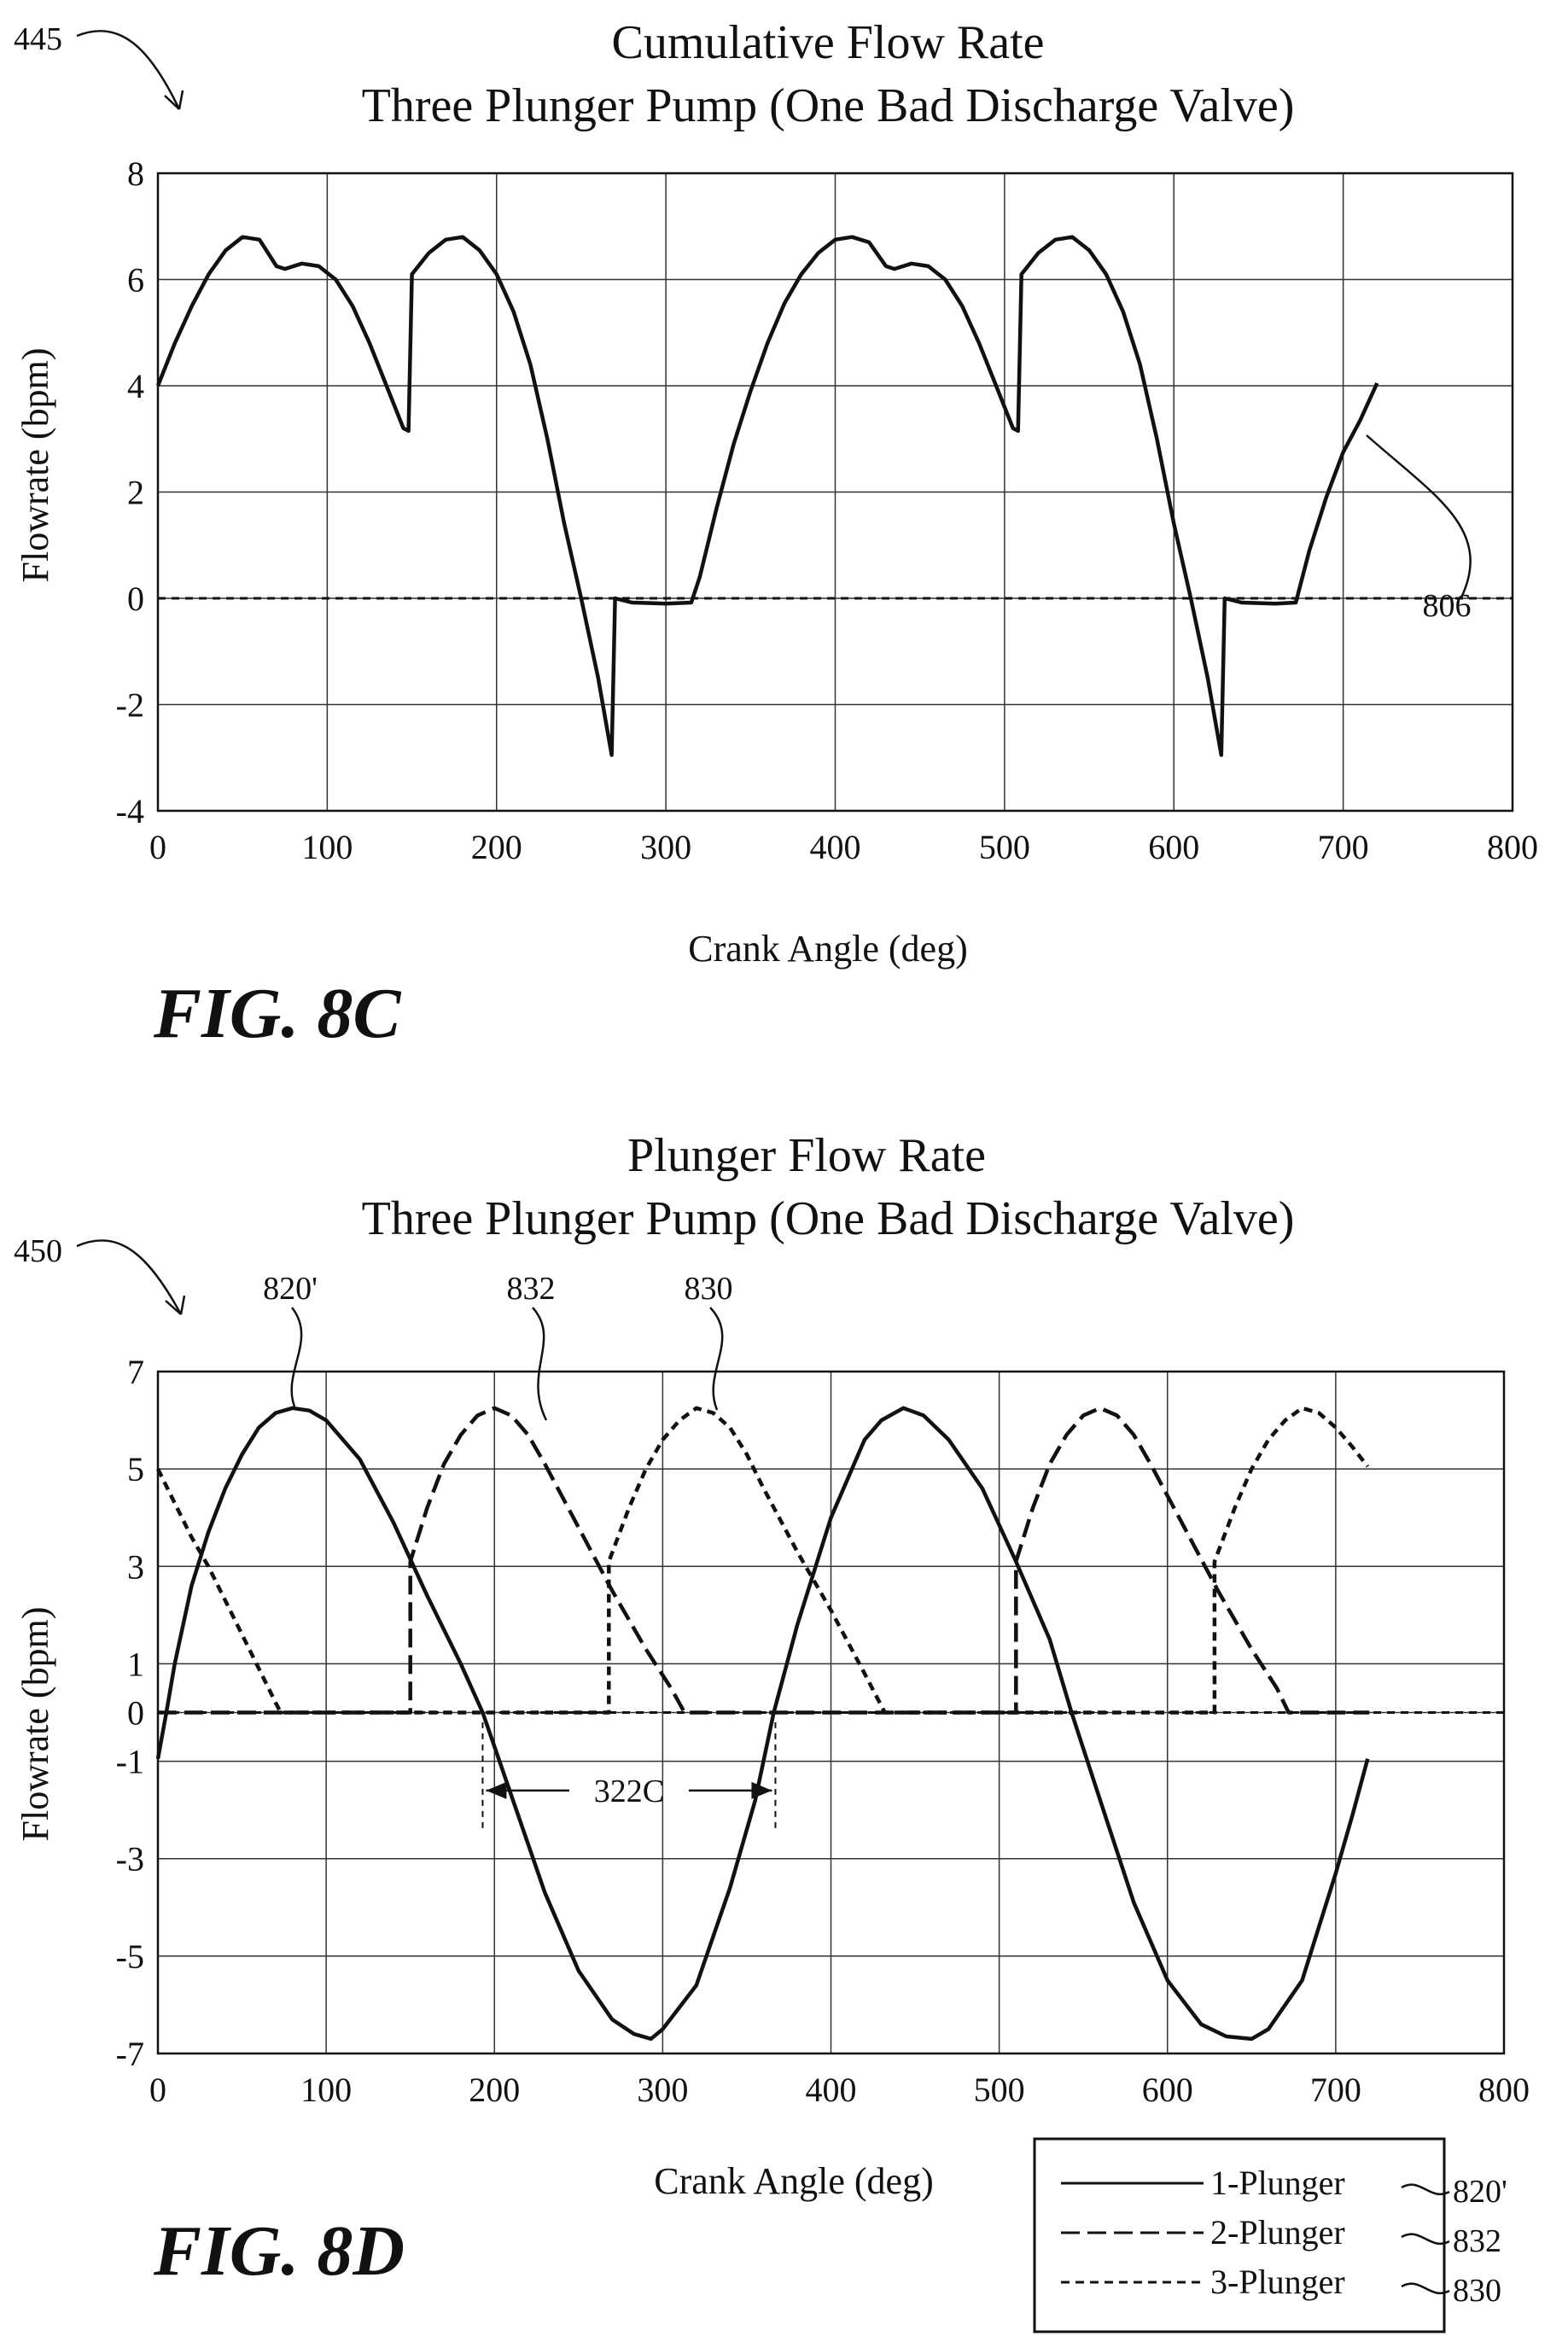 The height and width of the screenshot is (2336, 1568). Describe the element at coordinates (291, 1289) in the screenshot. I see `chart2-callout-820: 820'` at that location.